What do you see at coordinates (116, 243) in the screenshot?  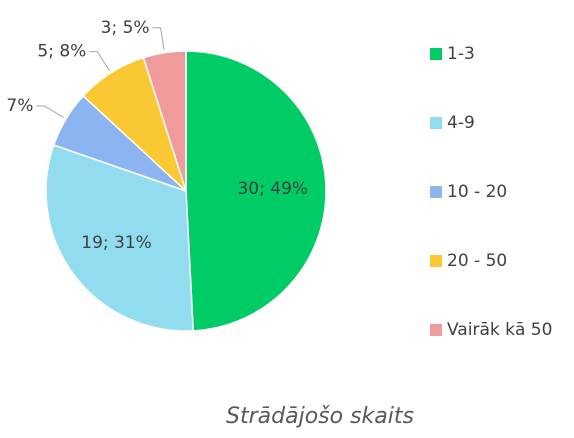 I see `data-label: 19; 31%` at bounding box center [116, 243].